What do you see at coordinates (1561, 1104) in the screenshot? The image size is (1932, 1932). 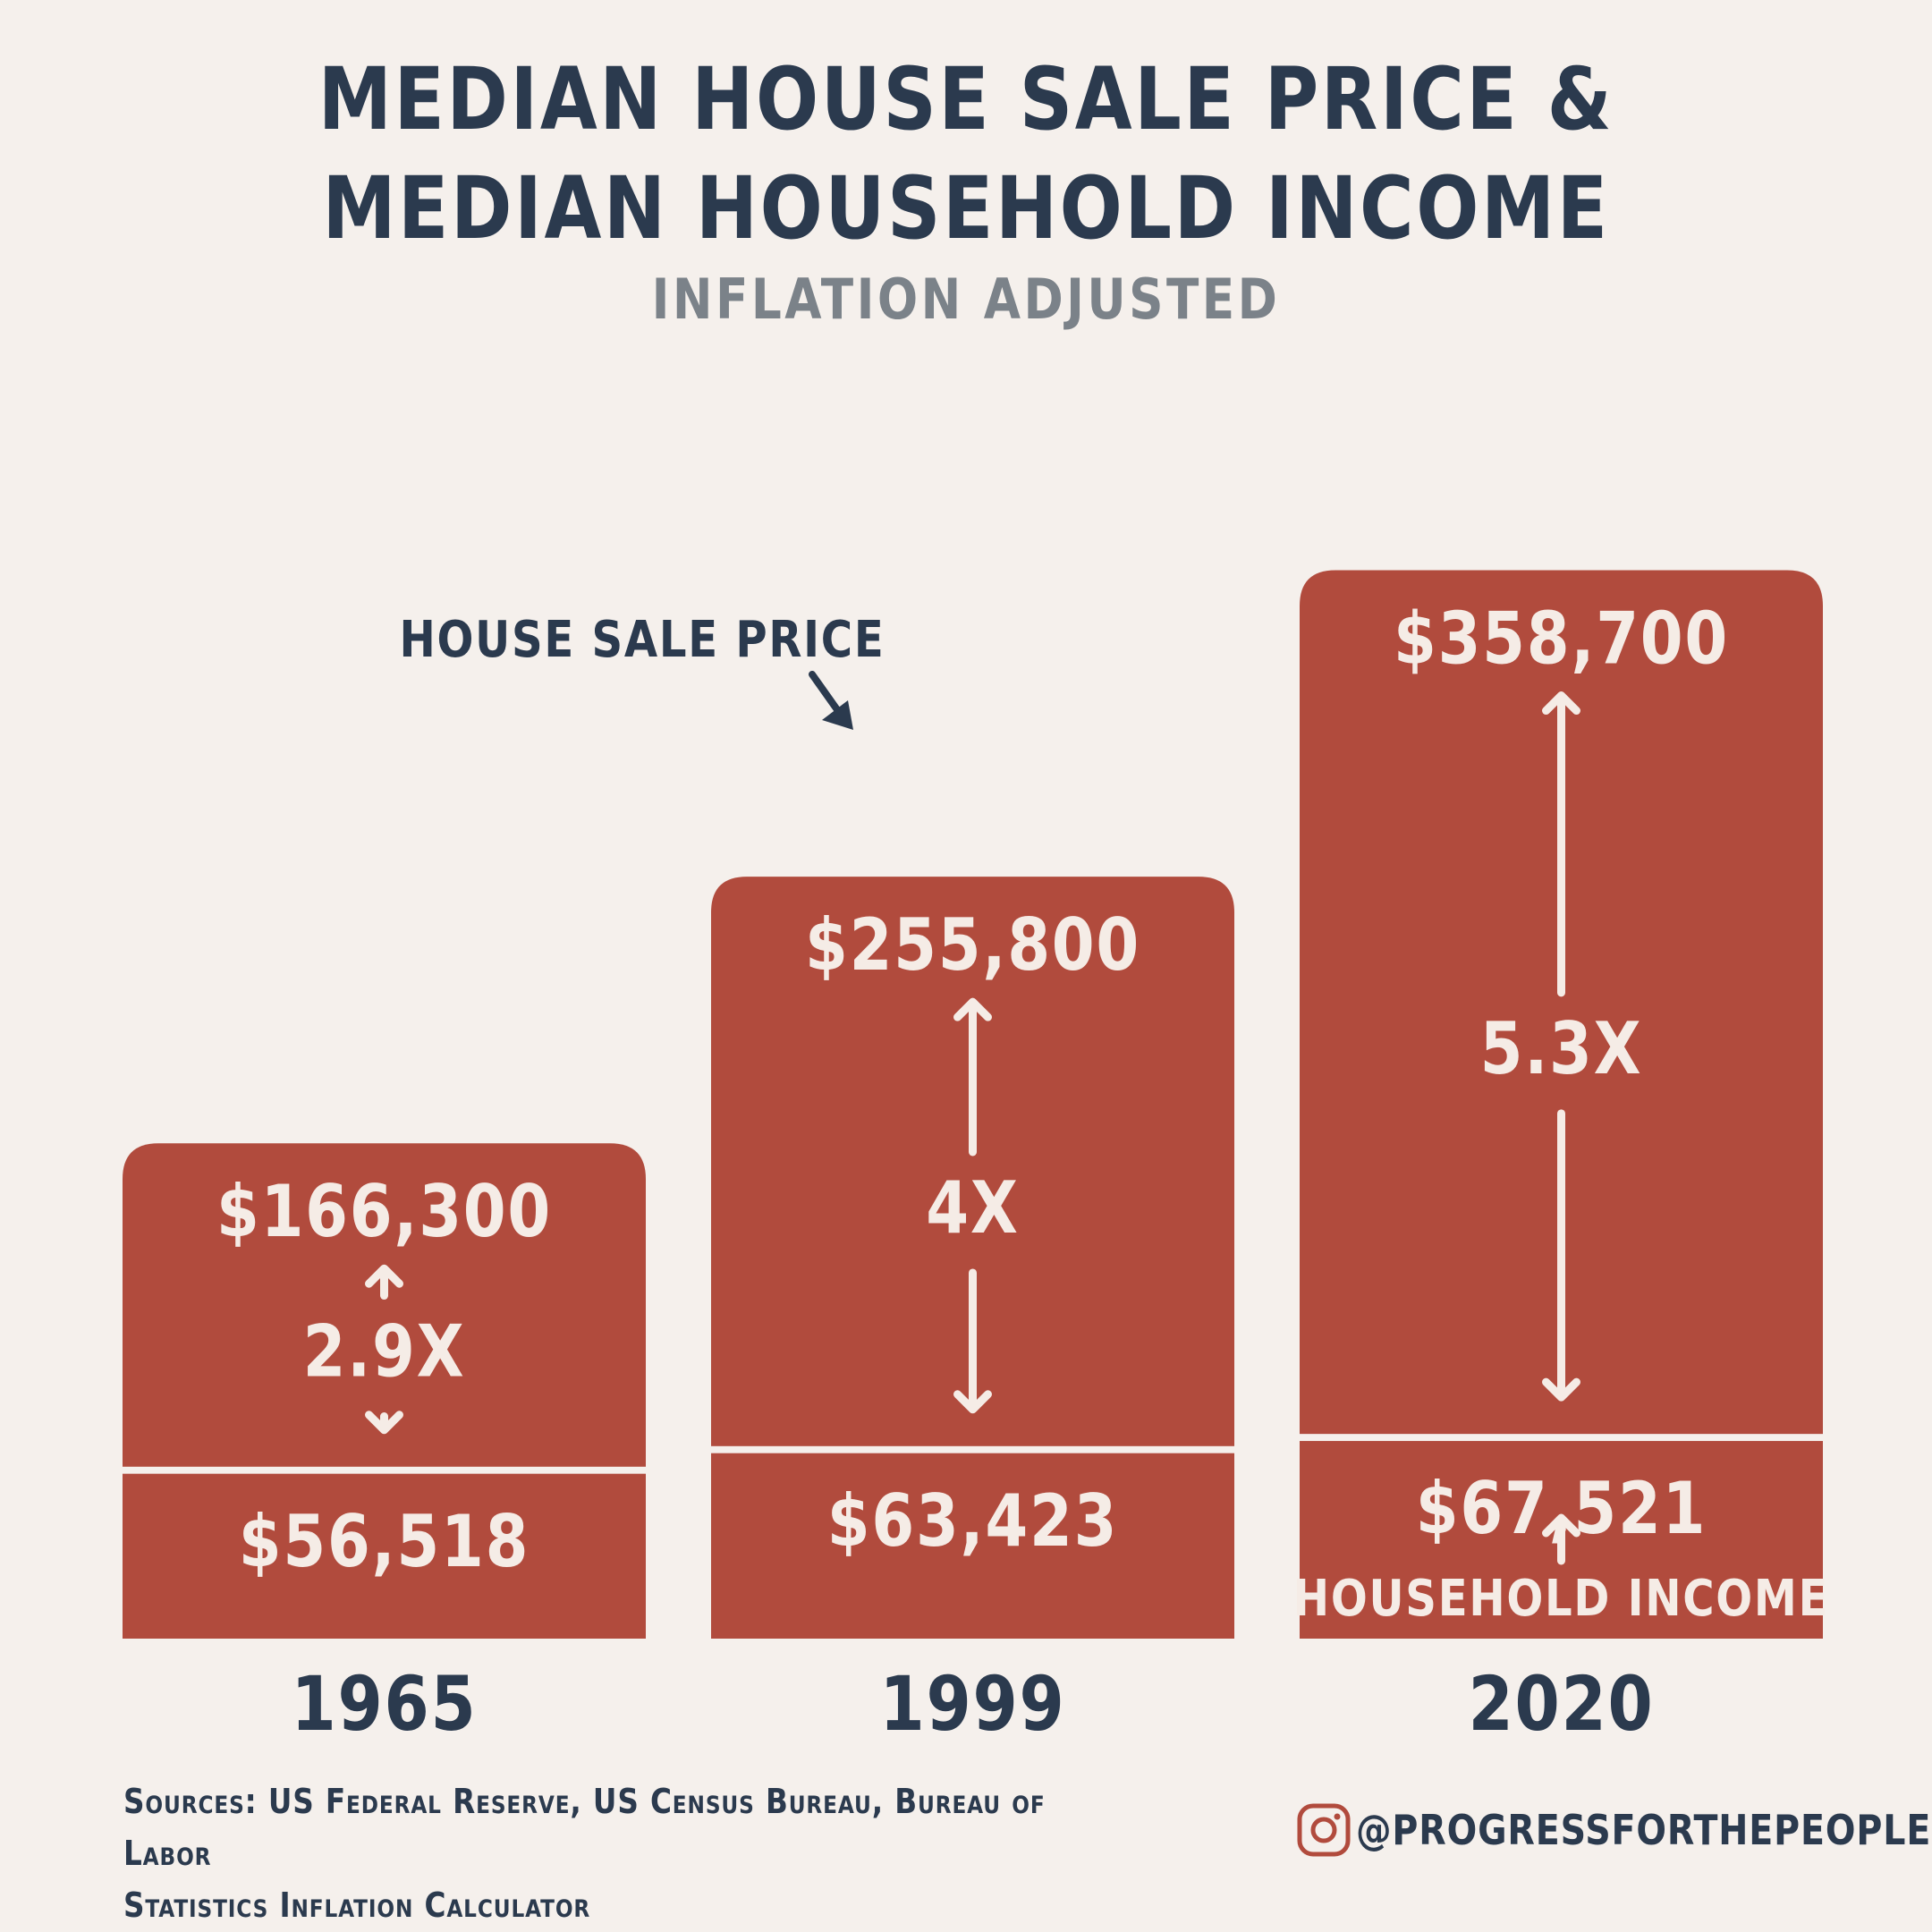 I see `house-price-bar` at bounding box center [1561, 1104].